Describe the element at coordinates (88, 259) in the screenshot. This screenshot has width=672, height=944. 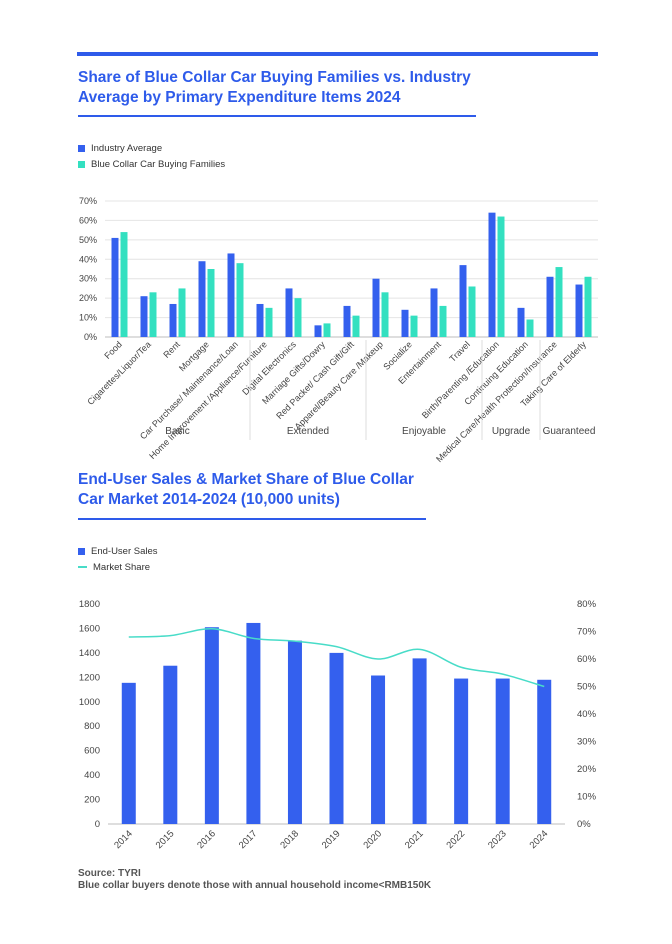
I see `y-tick-label: 40%` at that location.